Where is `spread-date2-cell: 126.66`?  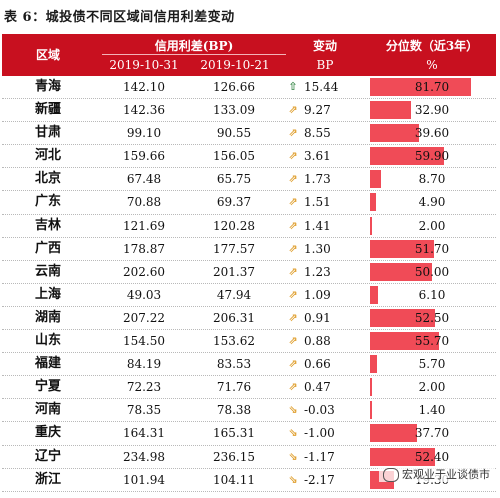
spread-date2-cell: 126.66 is located at coordinates (234, 87).